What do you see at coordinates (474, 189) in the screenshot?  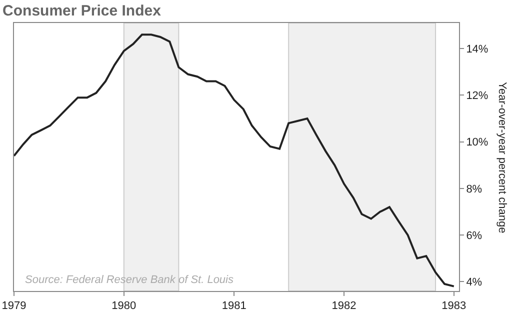 I see `y-tick-label: 8%` at bounding box center [474, 189].